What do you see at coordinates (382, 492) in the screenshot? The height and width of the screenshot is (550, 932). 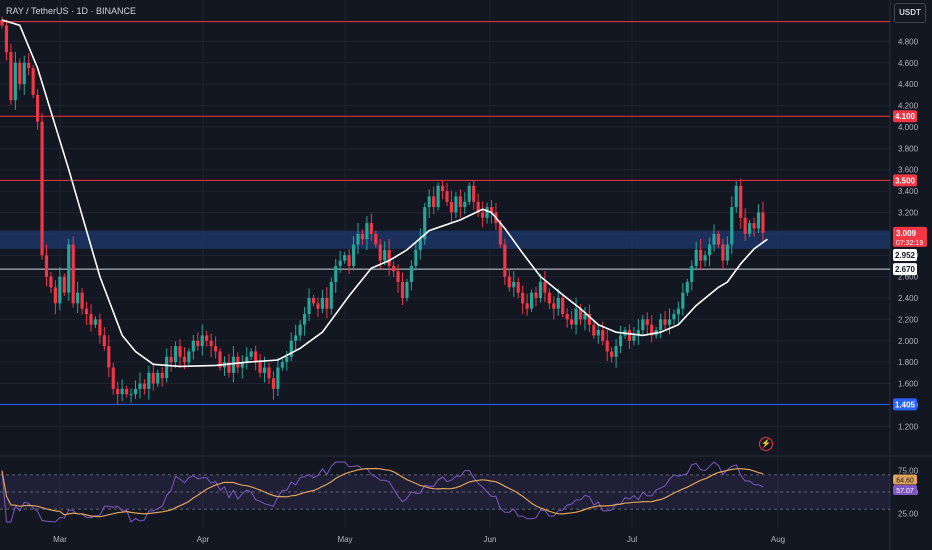 I see `rsi-line` at bounding box center [382, 492].